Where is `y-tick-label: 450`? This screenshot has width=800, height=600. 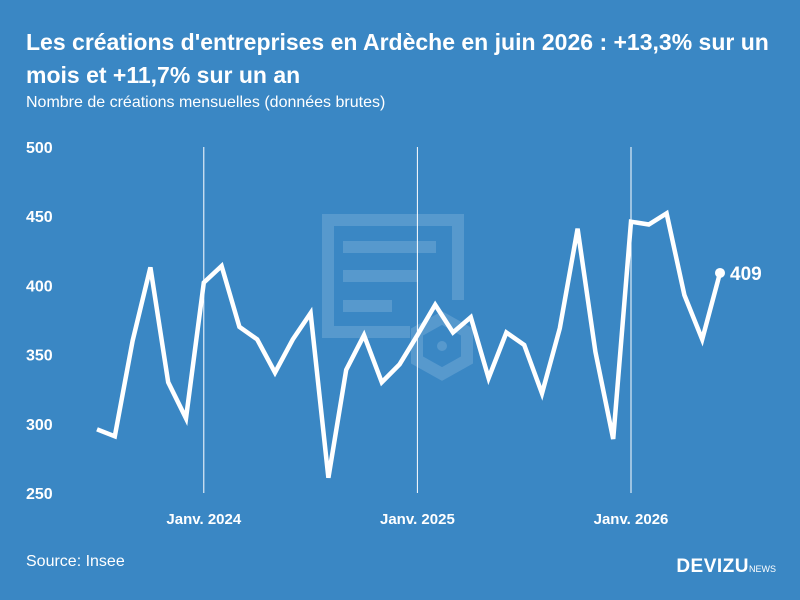
y-tick-label: 450 is located at coordinates (39, 217).